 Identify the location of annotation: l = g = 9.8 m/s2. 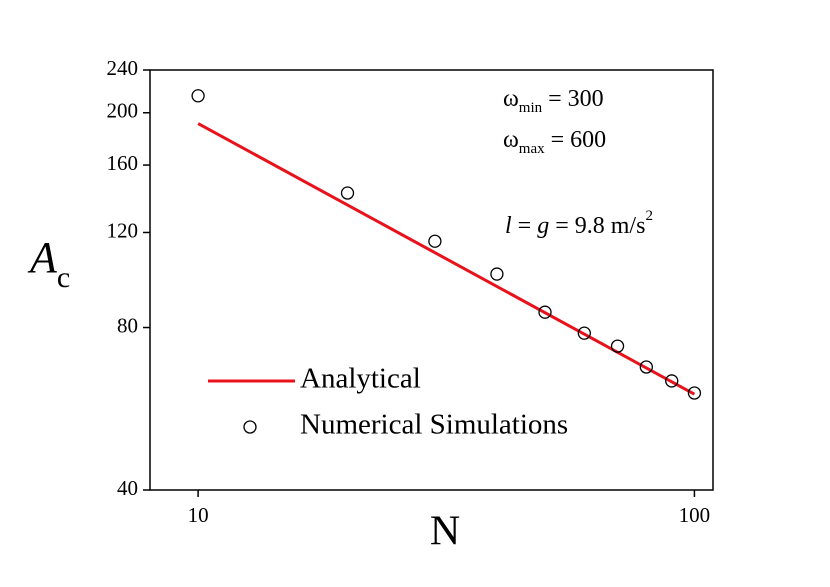
(579, 223).